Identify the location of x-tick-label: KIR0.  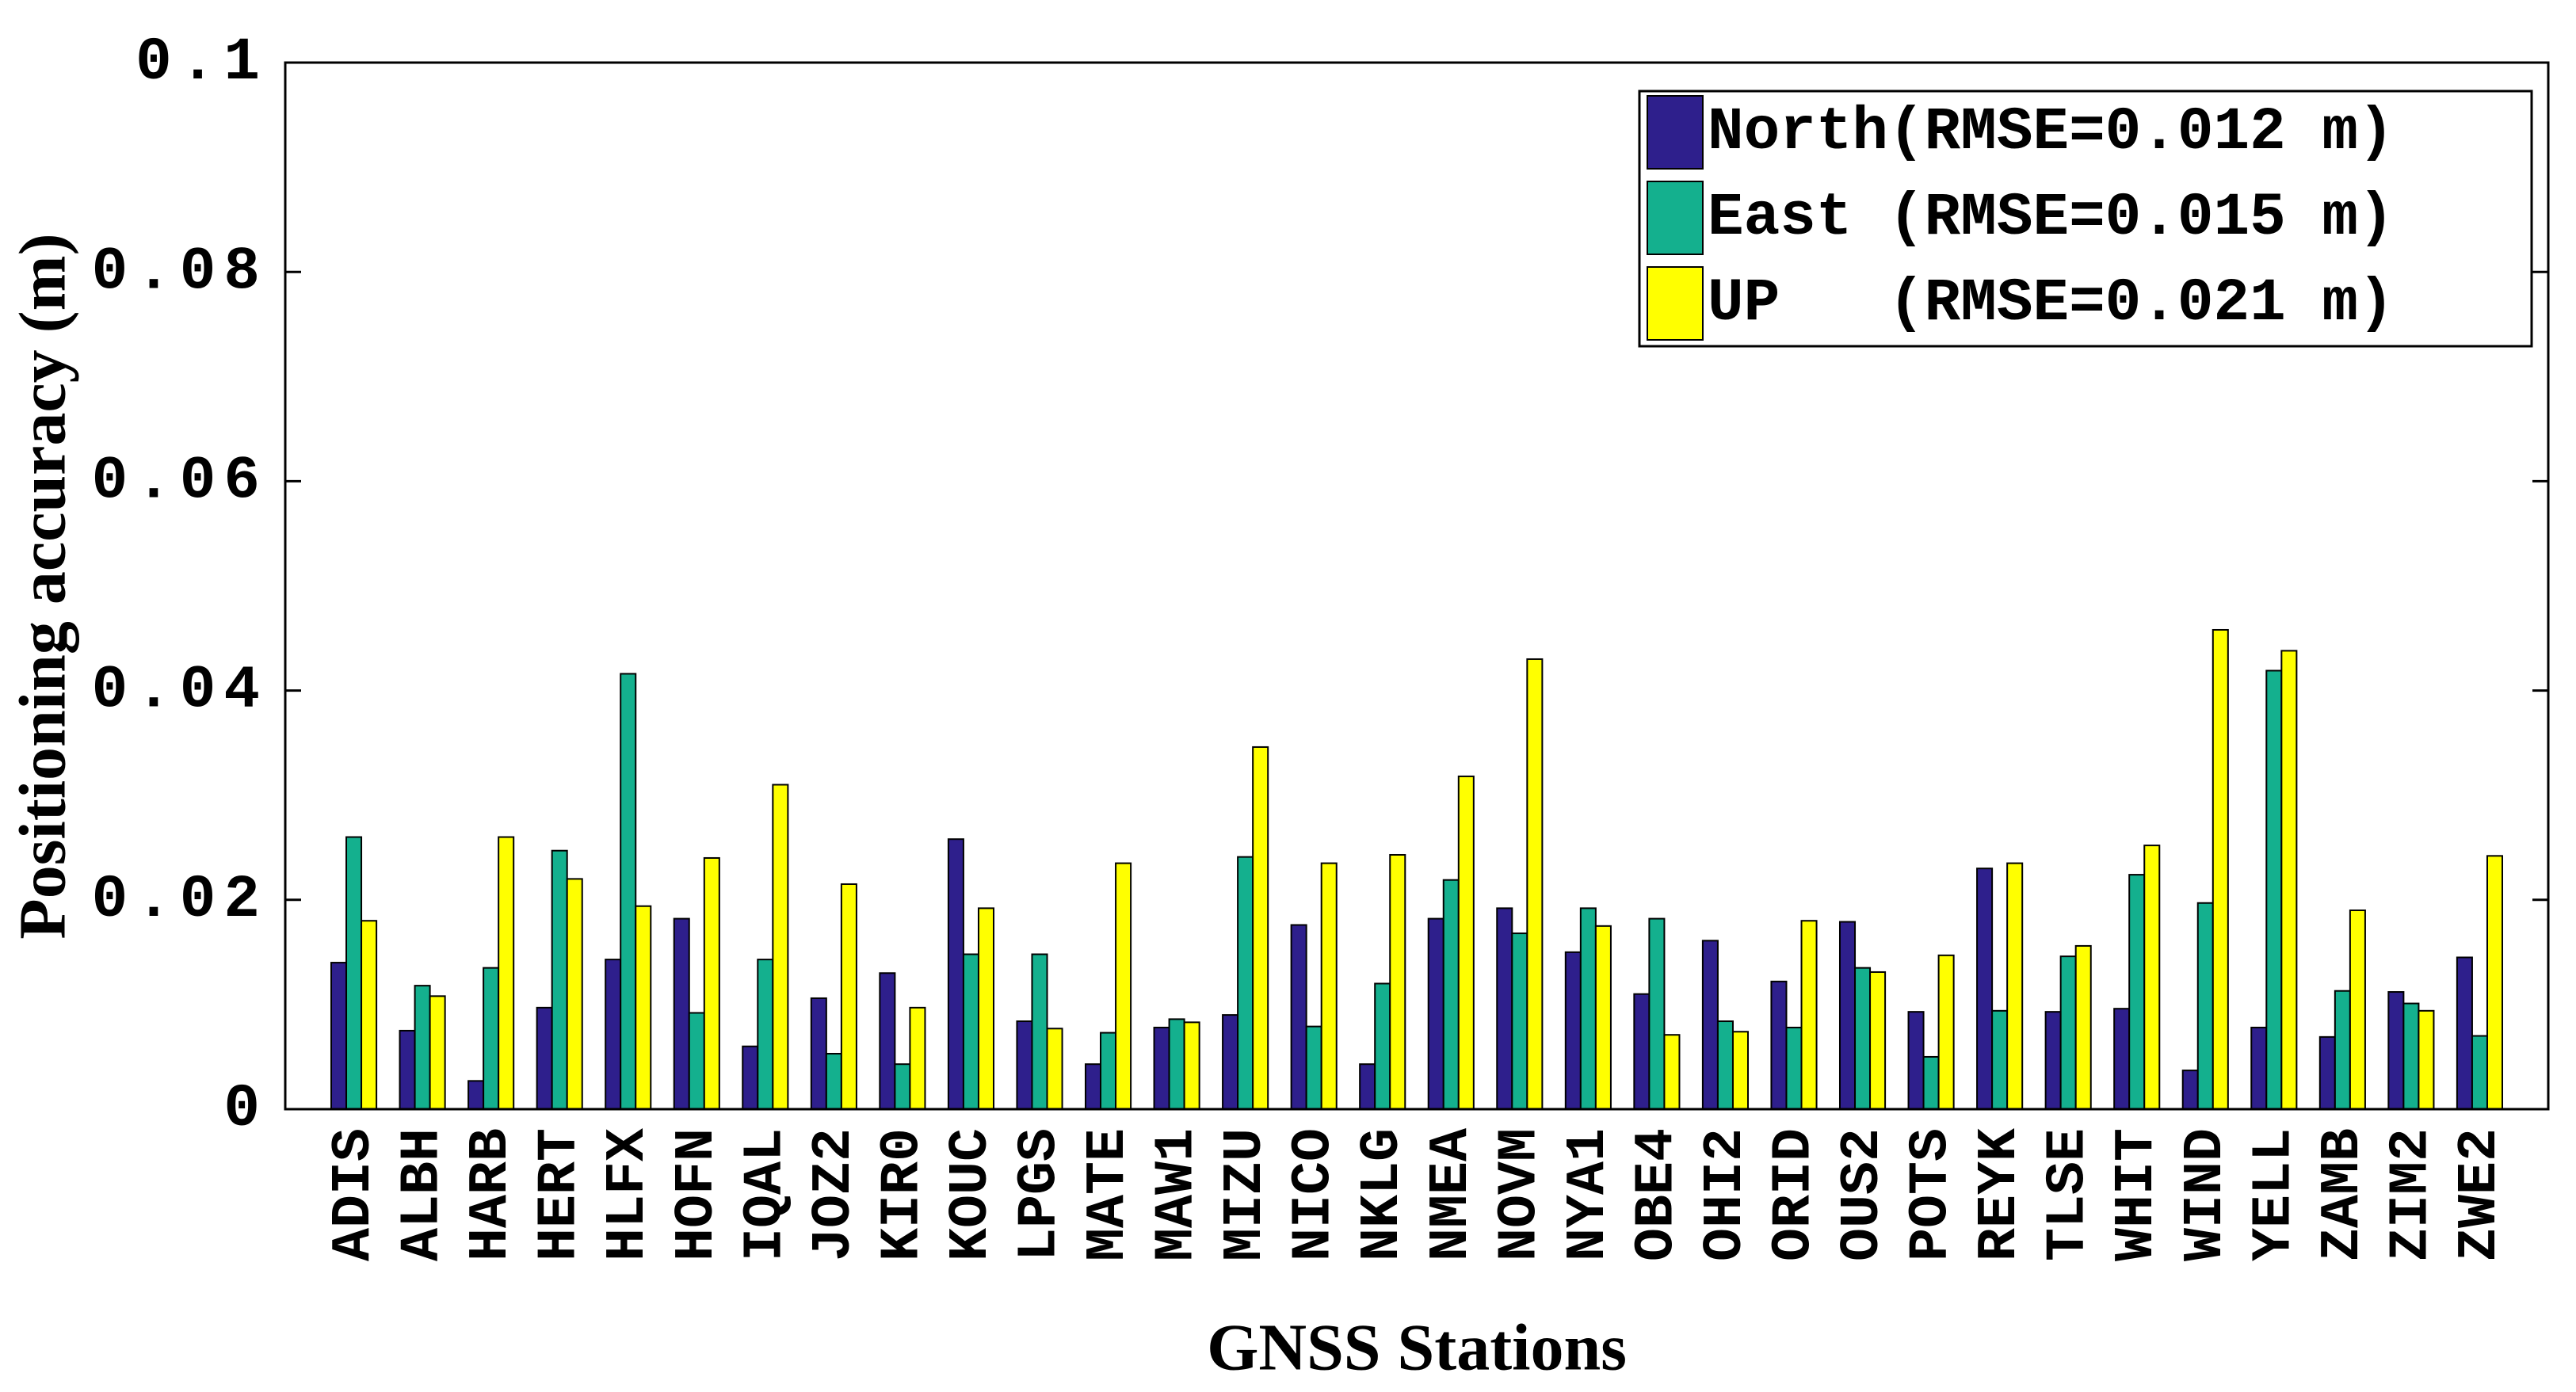
(903, 1194).